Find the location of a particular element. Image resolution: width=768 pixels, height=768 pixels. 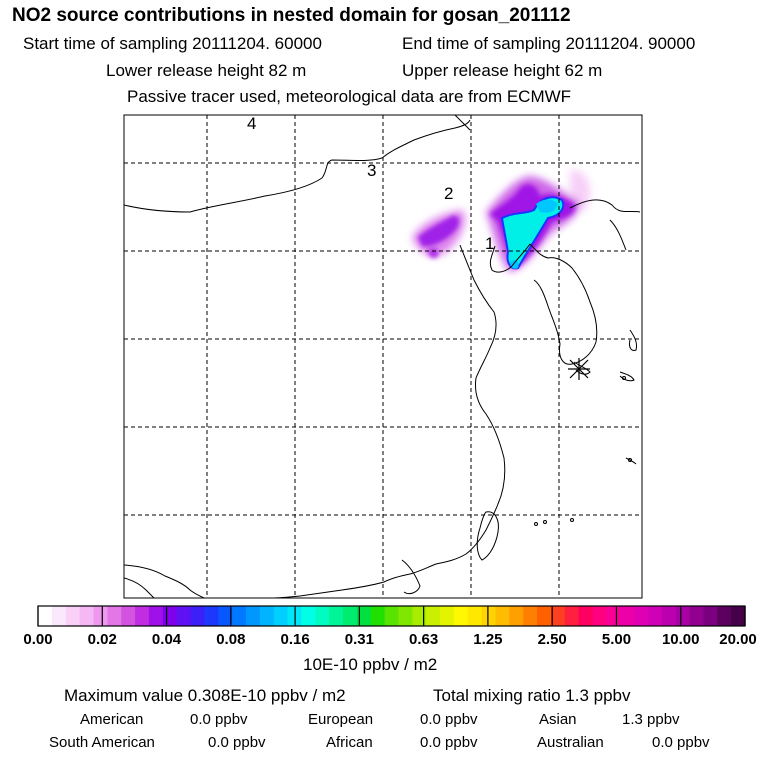

region-name: African is located at coordinates (349, 742).